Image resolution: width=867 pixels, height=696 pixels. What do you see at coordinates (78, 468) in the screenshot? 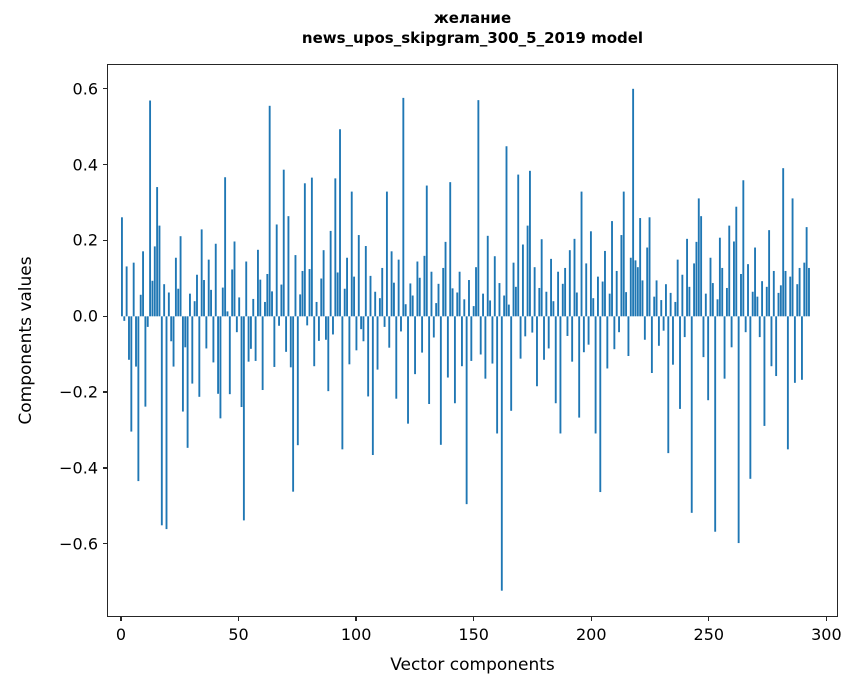
I see `y-tick-label: −0.4` at bounding box center [78, 468].